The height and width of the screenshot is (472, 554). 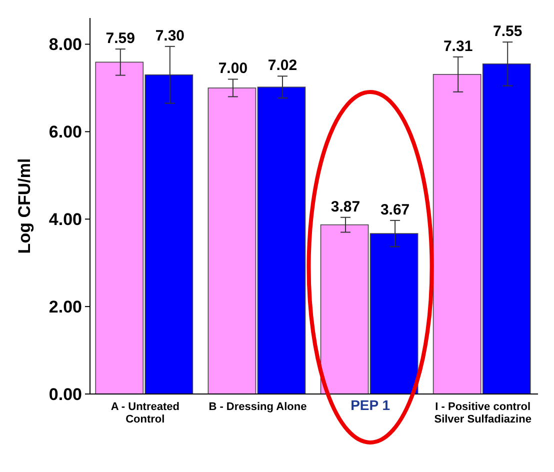 I want to click on y-tick-label: 0.00, so click(x=65, y=394).